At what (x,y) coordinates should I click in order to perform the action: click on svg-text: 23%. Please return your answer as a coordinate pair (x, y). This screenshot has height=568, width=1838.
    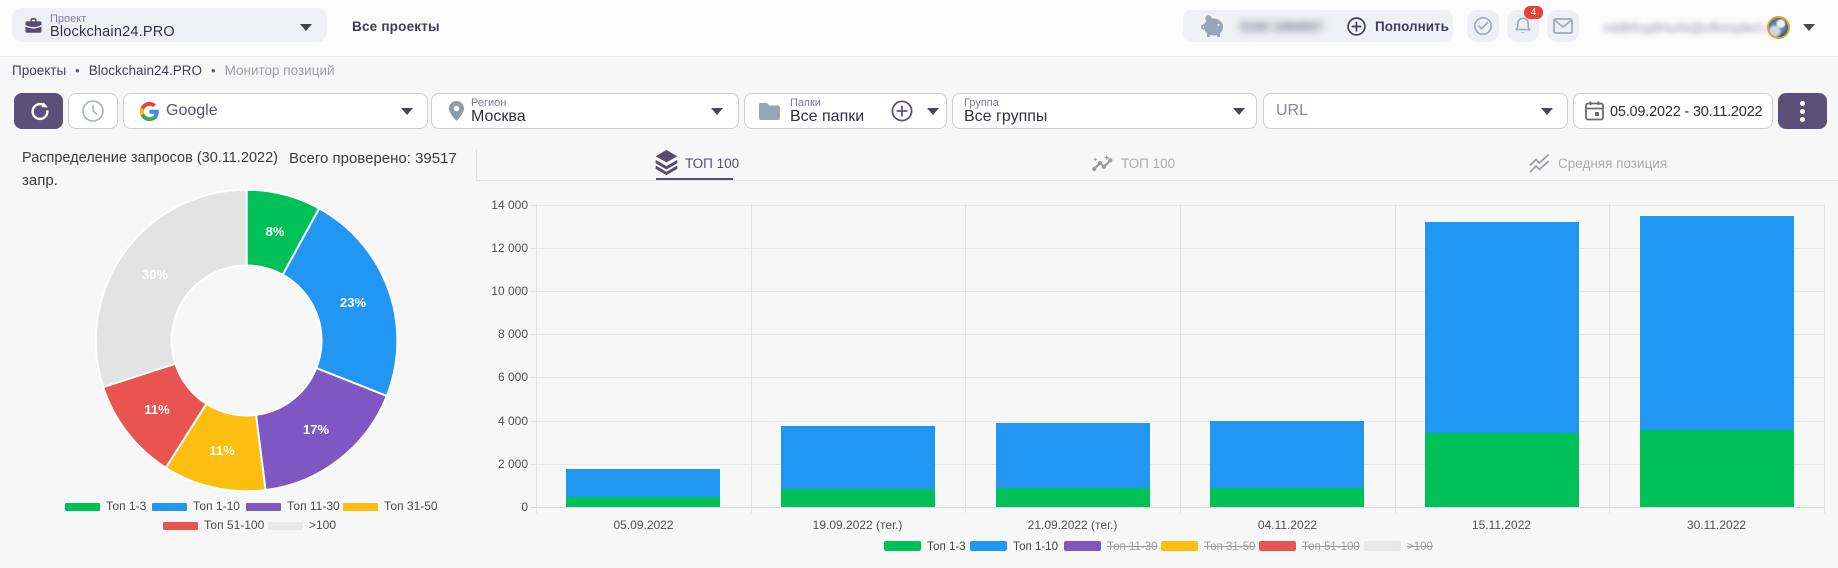
    Looking at the image, I should click on (353, 302).